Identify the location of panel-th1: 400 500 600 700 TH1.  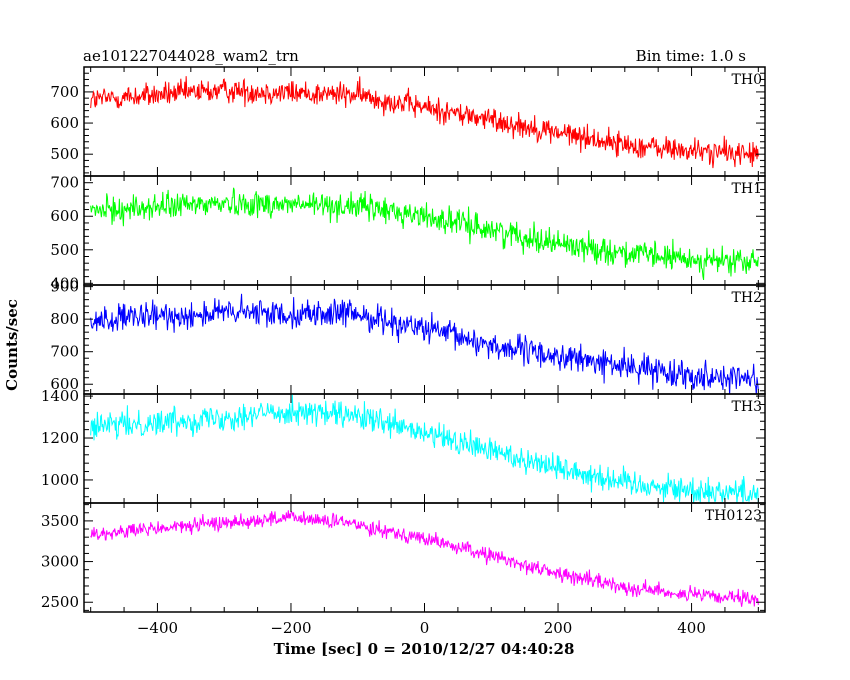
(408, 233).